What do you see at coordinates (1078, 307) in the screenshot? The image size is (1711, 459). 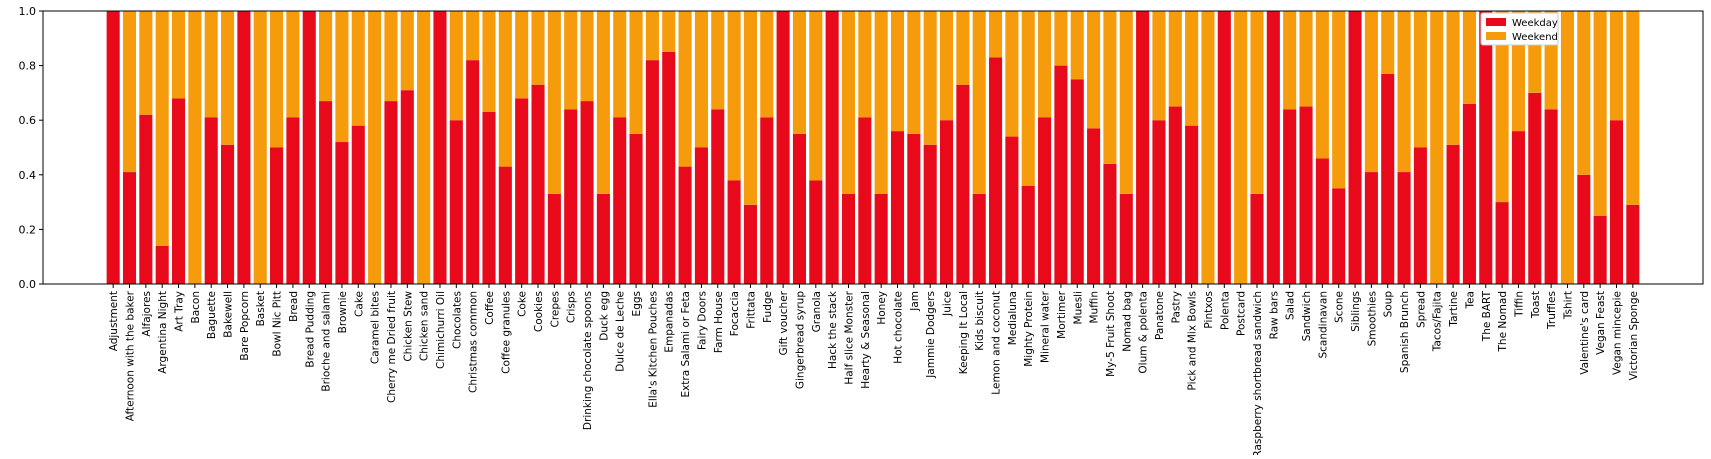 I see `x-tick-label: Muesli` at bounding box center [1078, 307].